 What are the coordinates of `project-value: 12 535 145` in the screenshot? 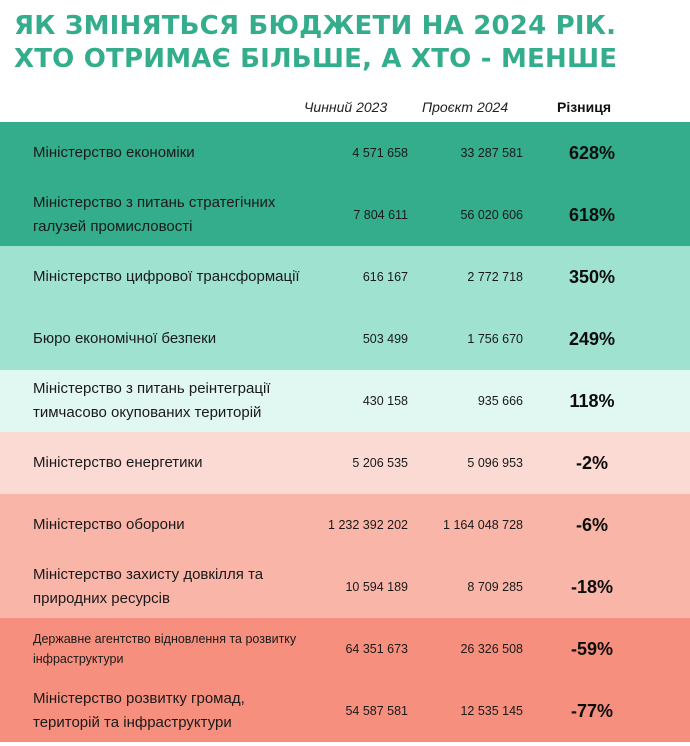 It's located at (491, 711).